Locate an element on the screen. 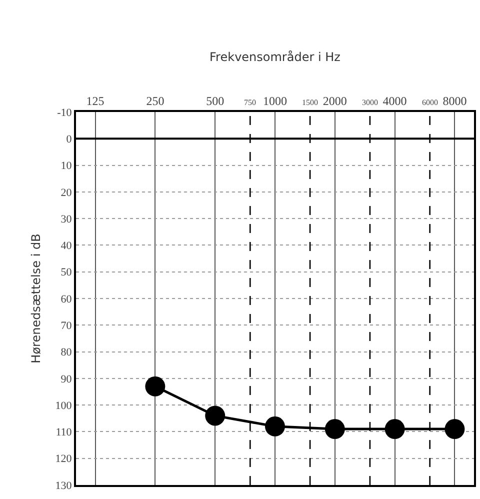 The height and width of the screenshot is (499, 480). y-tick-label: -10 is located at coordinates (64, 112).